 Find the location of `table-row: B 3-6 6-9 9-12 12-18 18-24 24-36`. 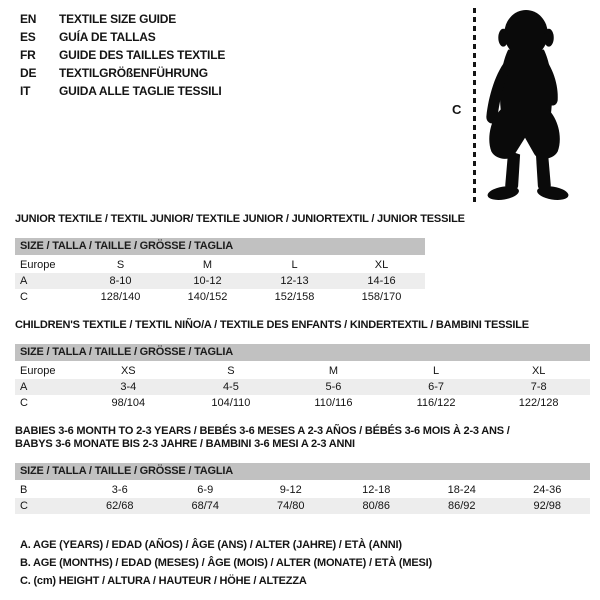

table-row: B 3-6 6-9 9-12 12-18 18-24 24-36 is located at coordinates (302, 490).